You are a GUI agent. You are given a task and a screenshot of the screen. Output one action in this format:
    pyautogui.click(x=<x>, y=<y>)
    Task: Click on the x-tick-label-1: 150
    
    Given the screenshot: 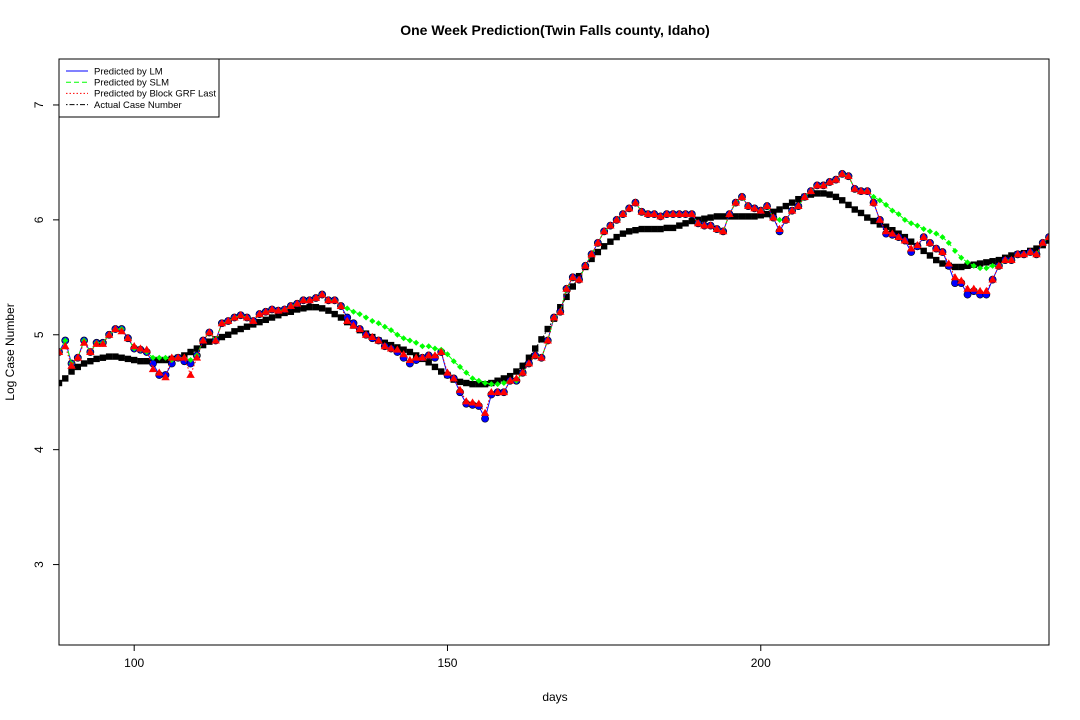 What is the action you would take?
    pyautogui.click(x=447, y=663)
    